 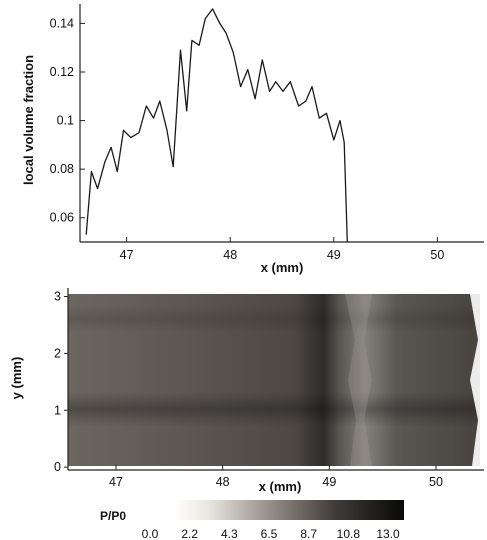 I want to click on y-tick-label: 2, so click(x=57, y=353).